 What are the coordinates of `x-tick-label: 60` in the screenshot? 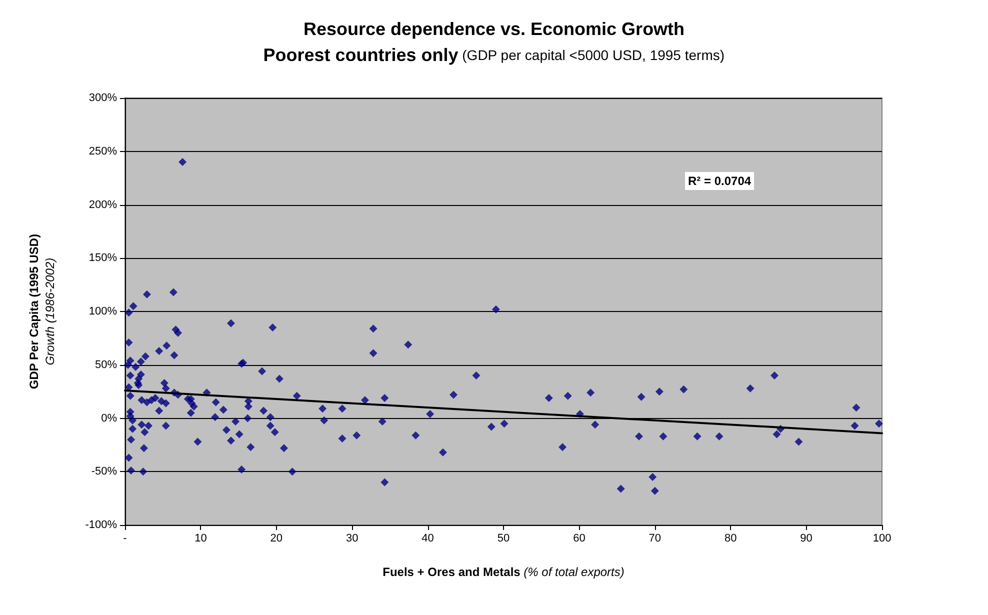 It's located at (579, 538).